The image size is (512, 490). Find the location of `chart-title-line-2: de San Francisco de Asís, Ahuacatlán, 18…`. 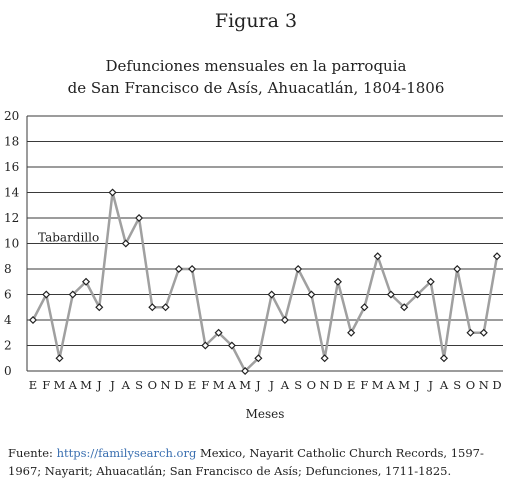

chart-title-line-2: de San Francisco de Asís, Ahuacatlán, 18… is located at coordinates (256, 88).